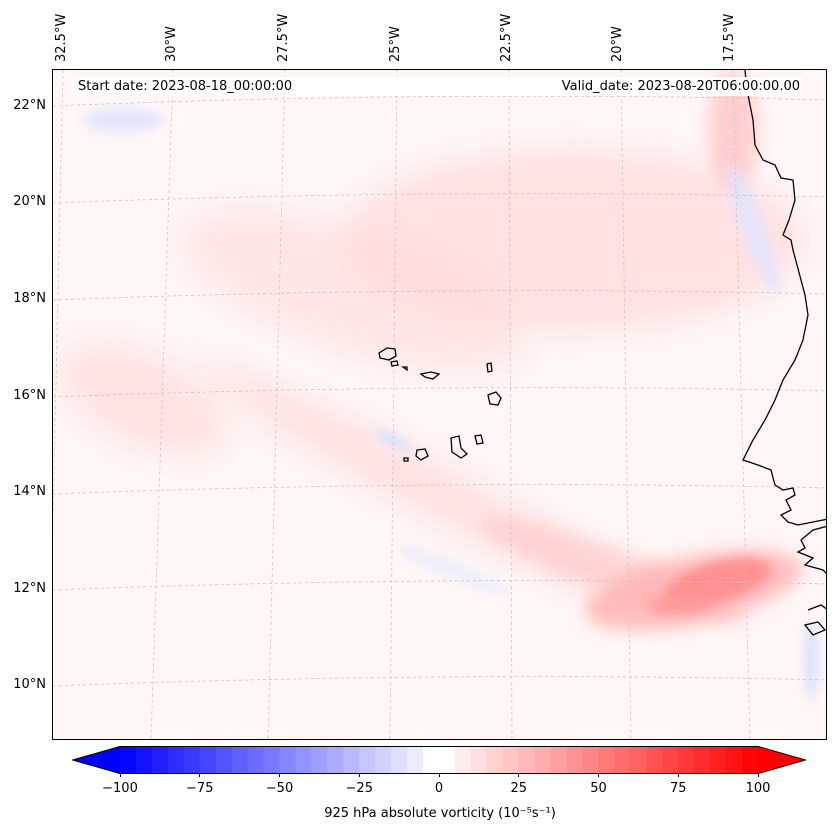  Describe the element at coordinates (162, 404) in the screenshot. I see `meridian-30w` at that location.